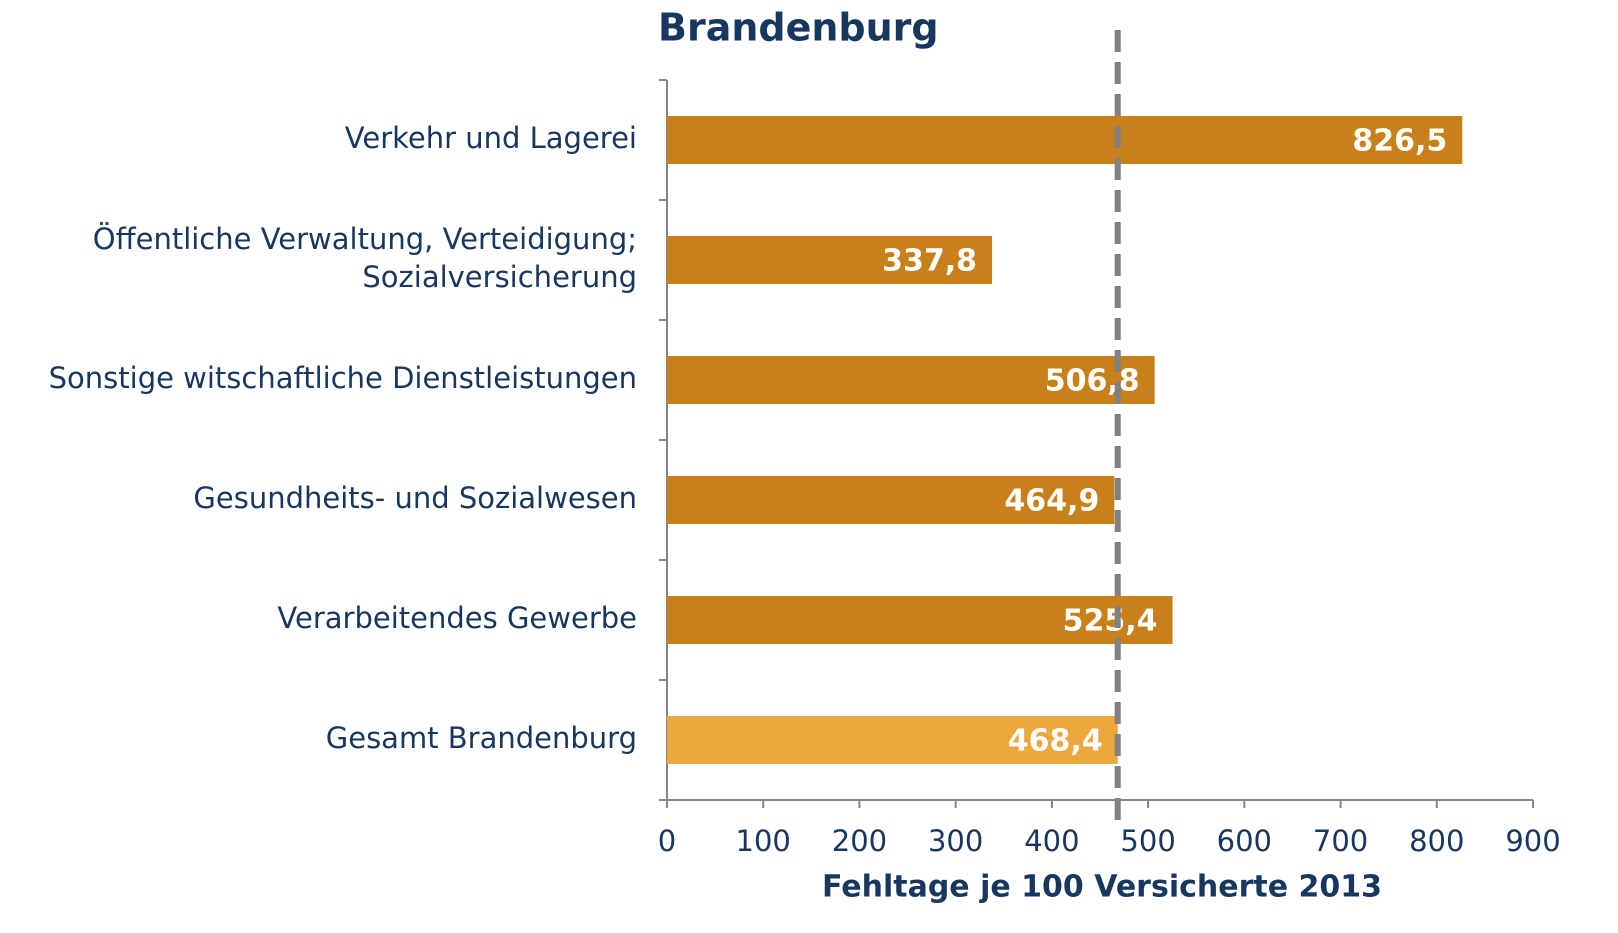 The width and height of the screenshot is (1618, 933). I want to click on y-tick-label-line: Sozialversicherung, so click(499, 277).